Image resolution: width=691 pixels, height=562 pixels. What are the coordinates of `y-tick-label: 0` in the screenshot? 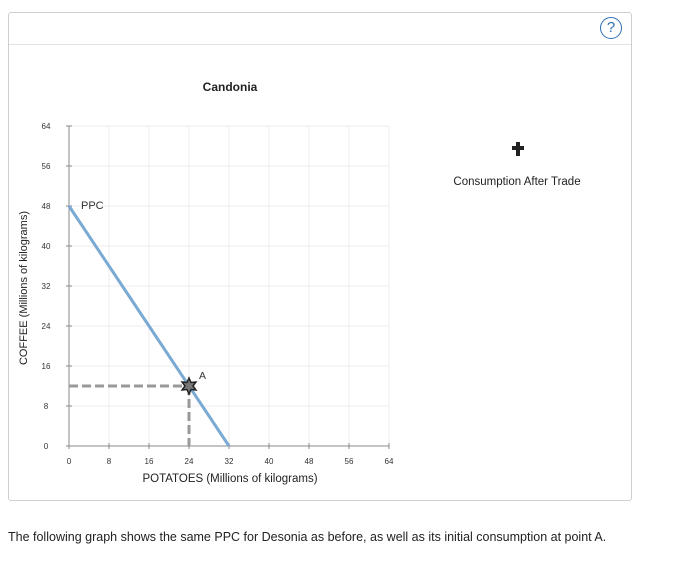 It's located at (46, 446).